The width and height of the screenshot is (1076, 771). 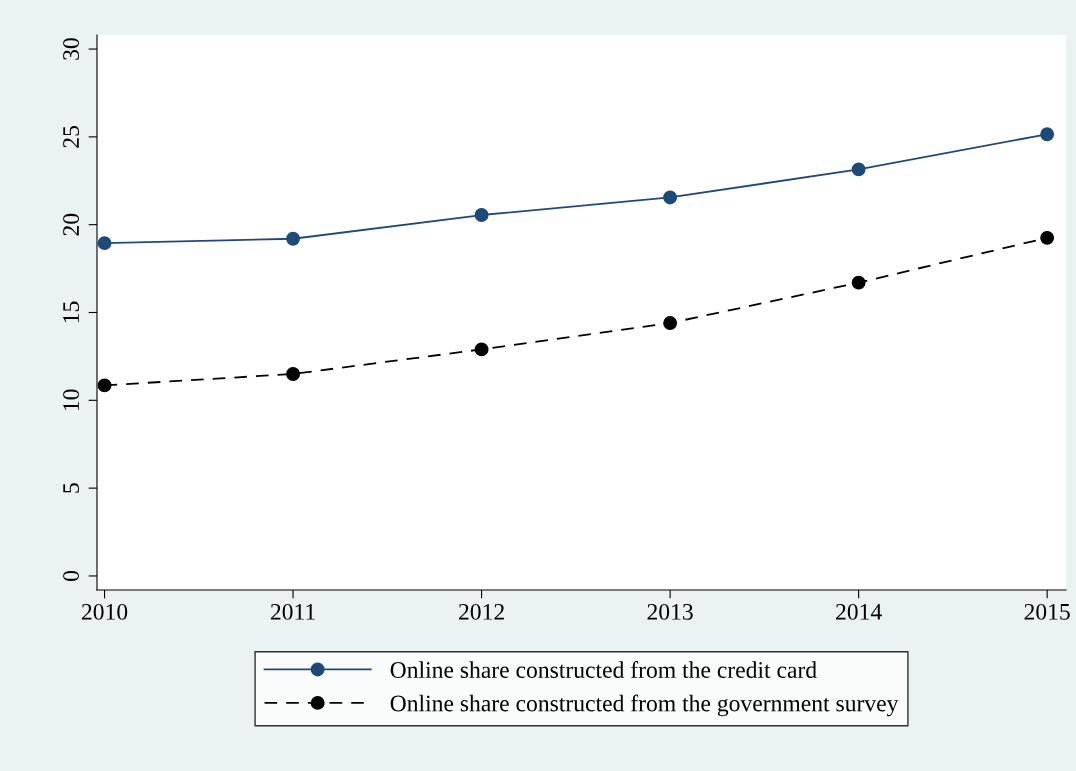 What do you see at coordinates (71, 312) in the screenshot?
I see `y-tick-label: 15` at bounding box center [71, 312].